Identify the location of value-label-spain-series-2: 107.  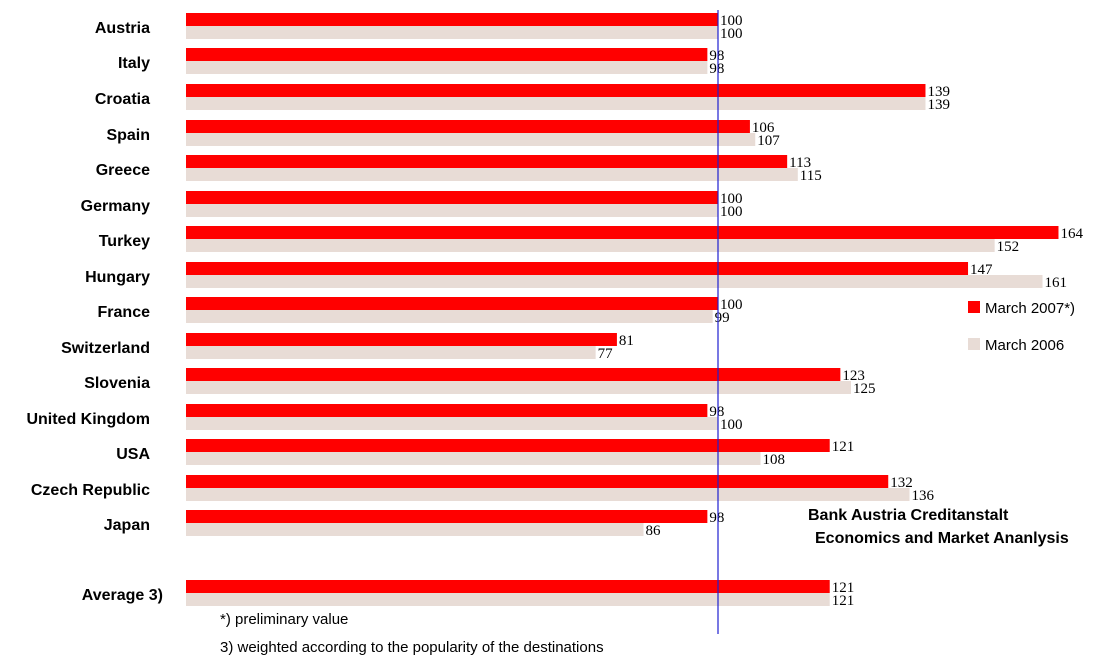
(768, 141).